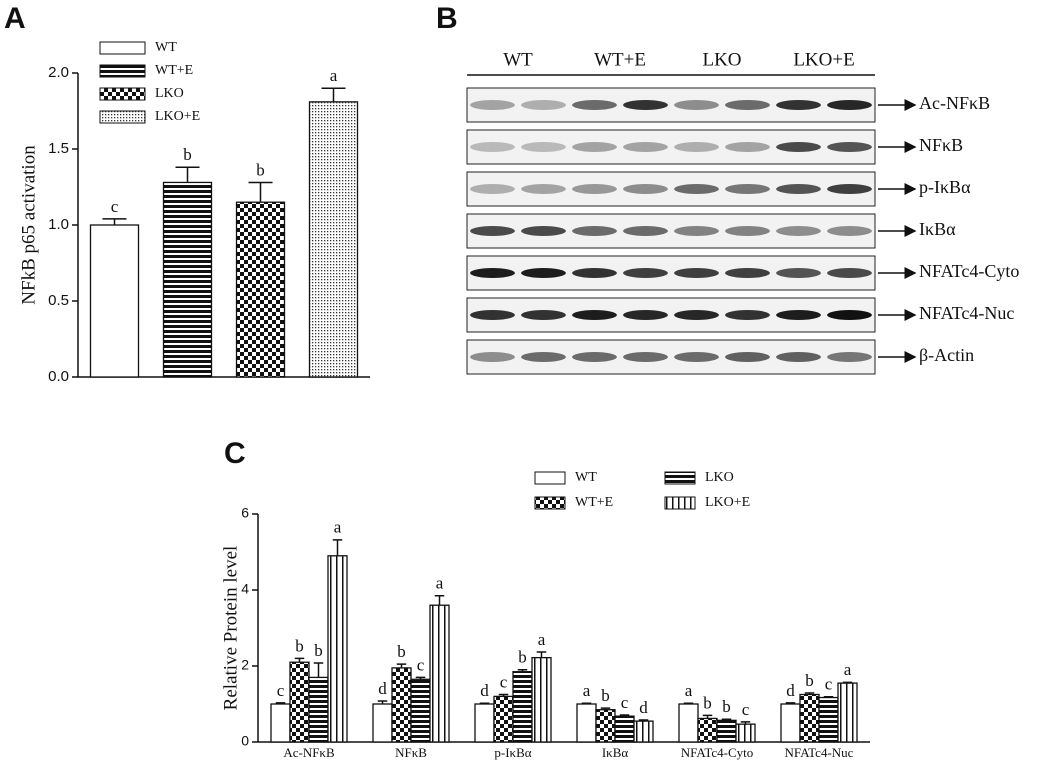 This screenshot has height=766, width=1050. What do you see at coordinates (615, 752) in the screenshot?
I see `x-tick-label: IκBα` at bounding box center [615, 752].